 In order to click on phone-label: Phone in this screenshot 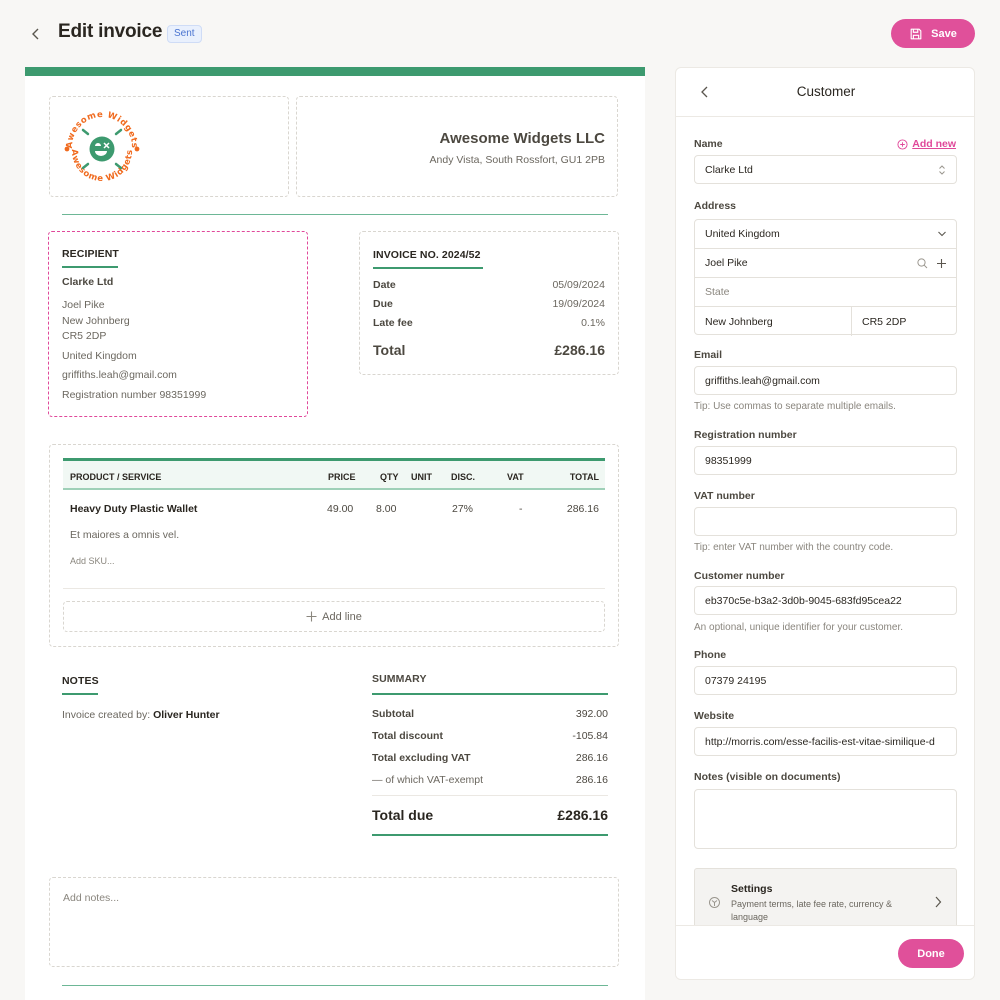, I will do `click(710, 655)`.